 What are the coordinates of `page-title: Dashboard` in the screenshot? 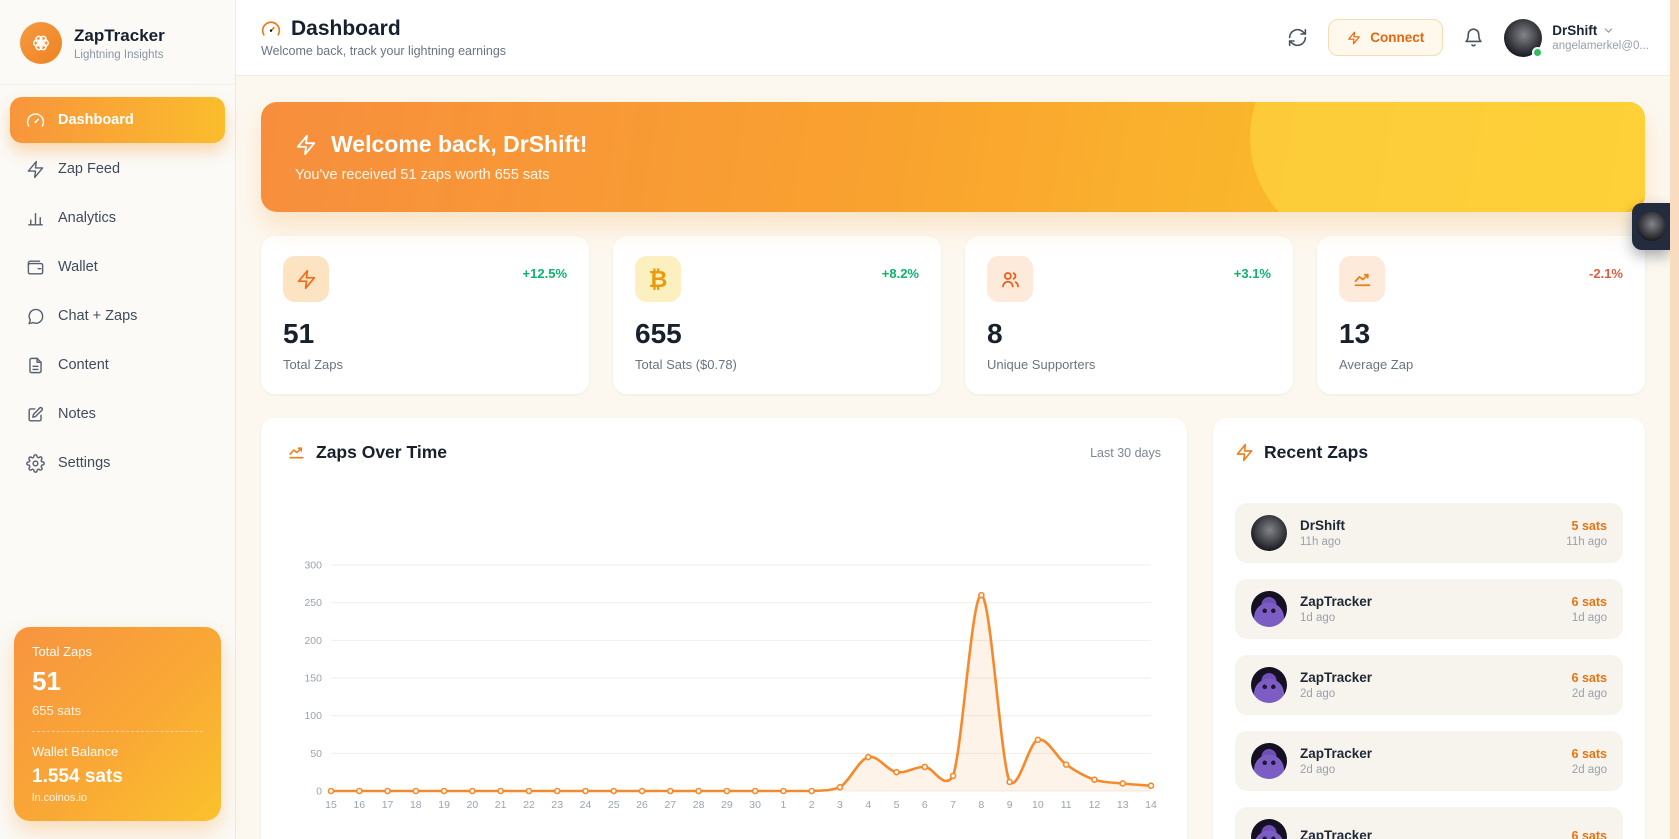 It's located at (346, 28).